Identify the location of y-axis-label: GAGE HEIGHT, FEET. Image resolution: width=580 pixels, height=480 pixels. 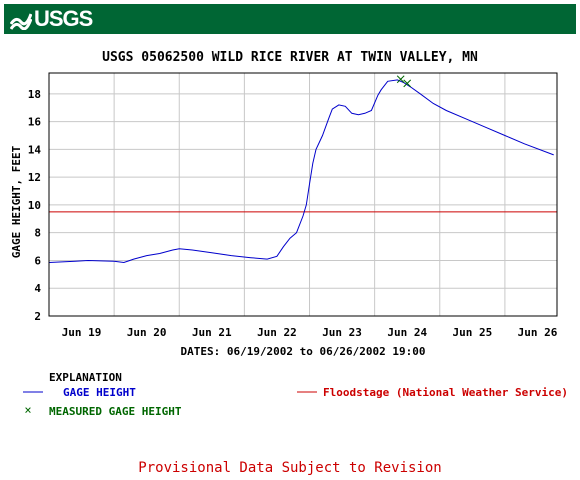
(16, 201).